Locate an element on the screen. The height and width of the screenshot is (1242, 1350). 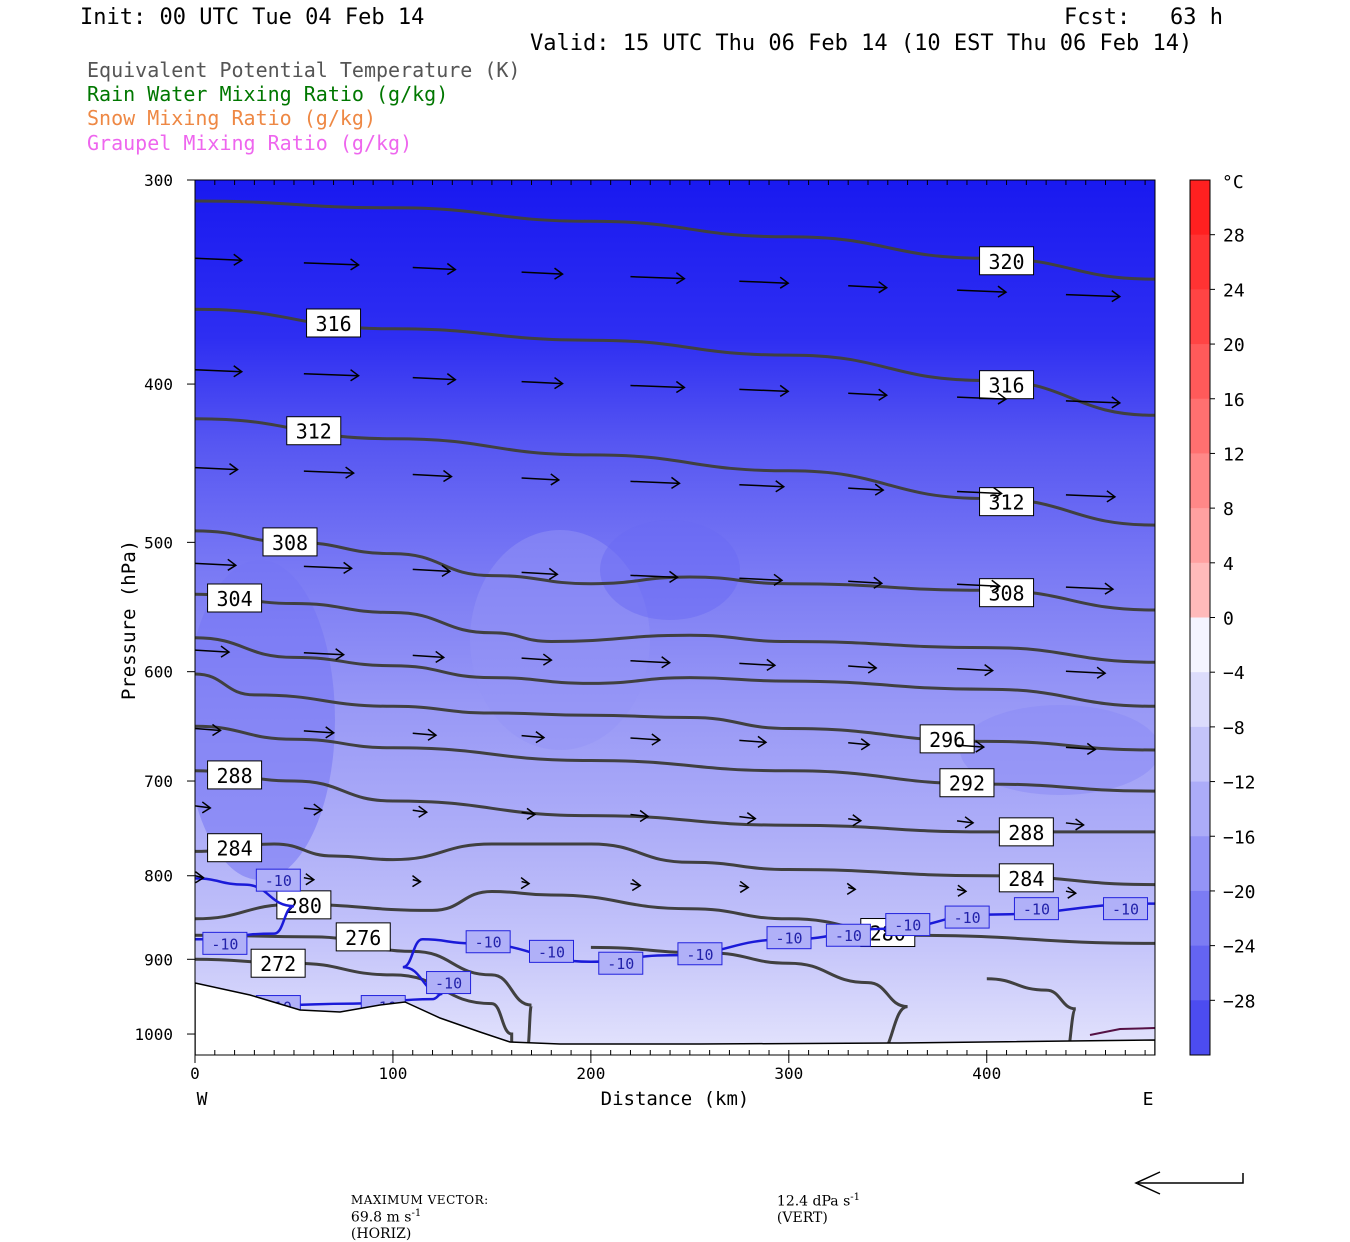
colorbar-tick-label: −24 is located at coordinates (1239, 947).